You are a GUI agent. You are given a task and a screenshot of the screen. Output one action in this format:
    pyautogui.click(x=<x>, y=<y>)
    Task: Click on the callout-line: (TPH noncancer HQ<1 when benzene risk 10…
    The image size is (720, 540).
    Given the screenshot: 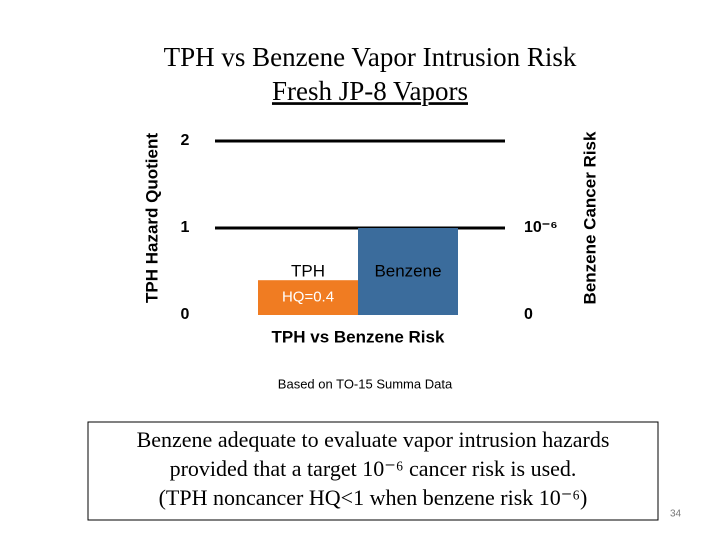 What is the action you would take?
    pyautogui.click(x=373, y=497)
    